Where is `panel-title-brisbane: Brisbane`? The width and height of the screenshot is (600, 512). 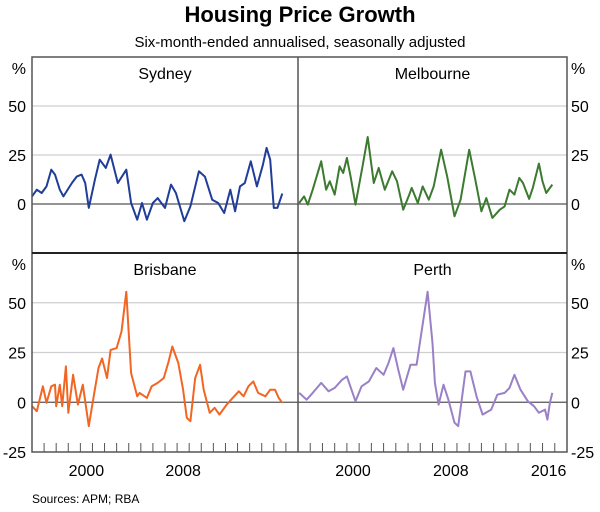
panel-title-brisbane: Brisbane is located at coordinates (164, 270).